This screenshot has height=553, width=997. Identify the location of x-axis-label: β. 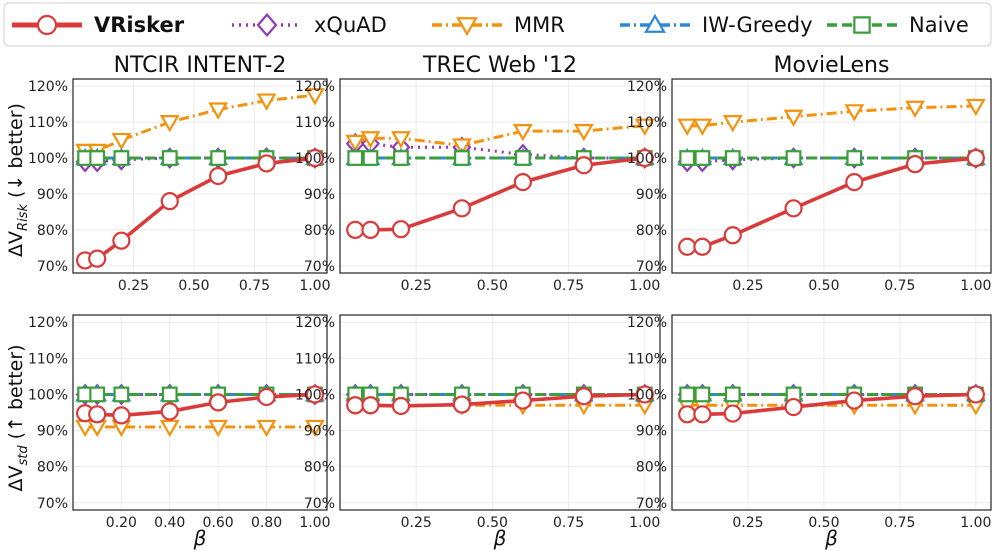
(500, 538).